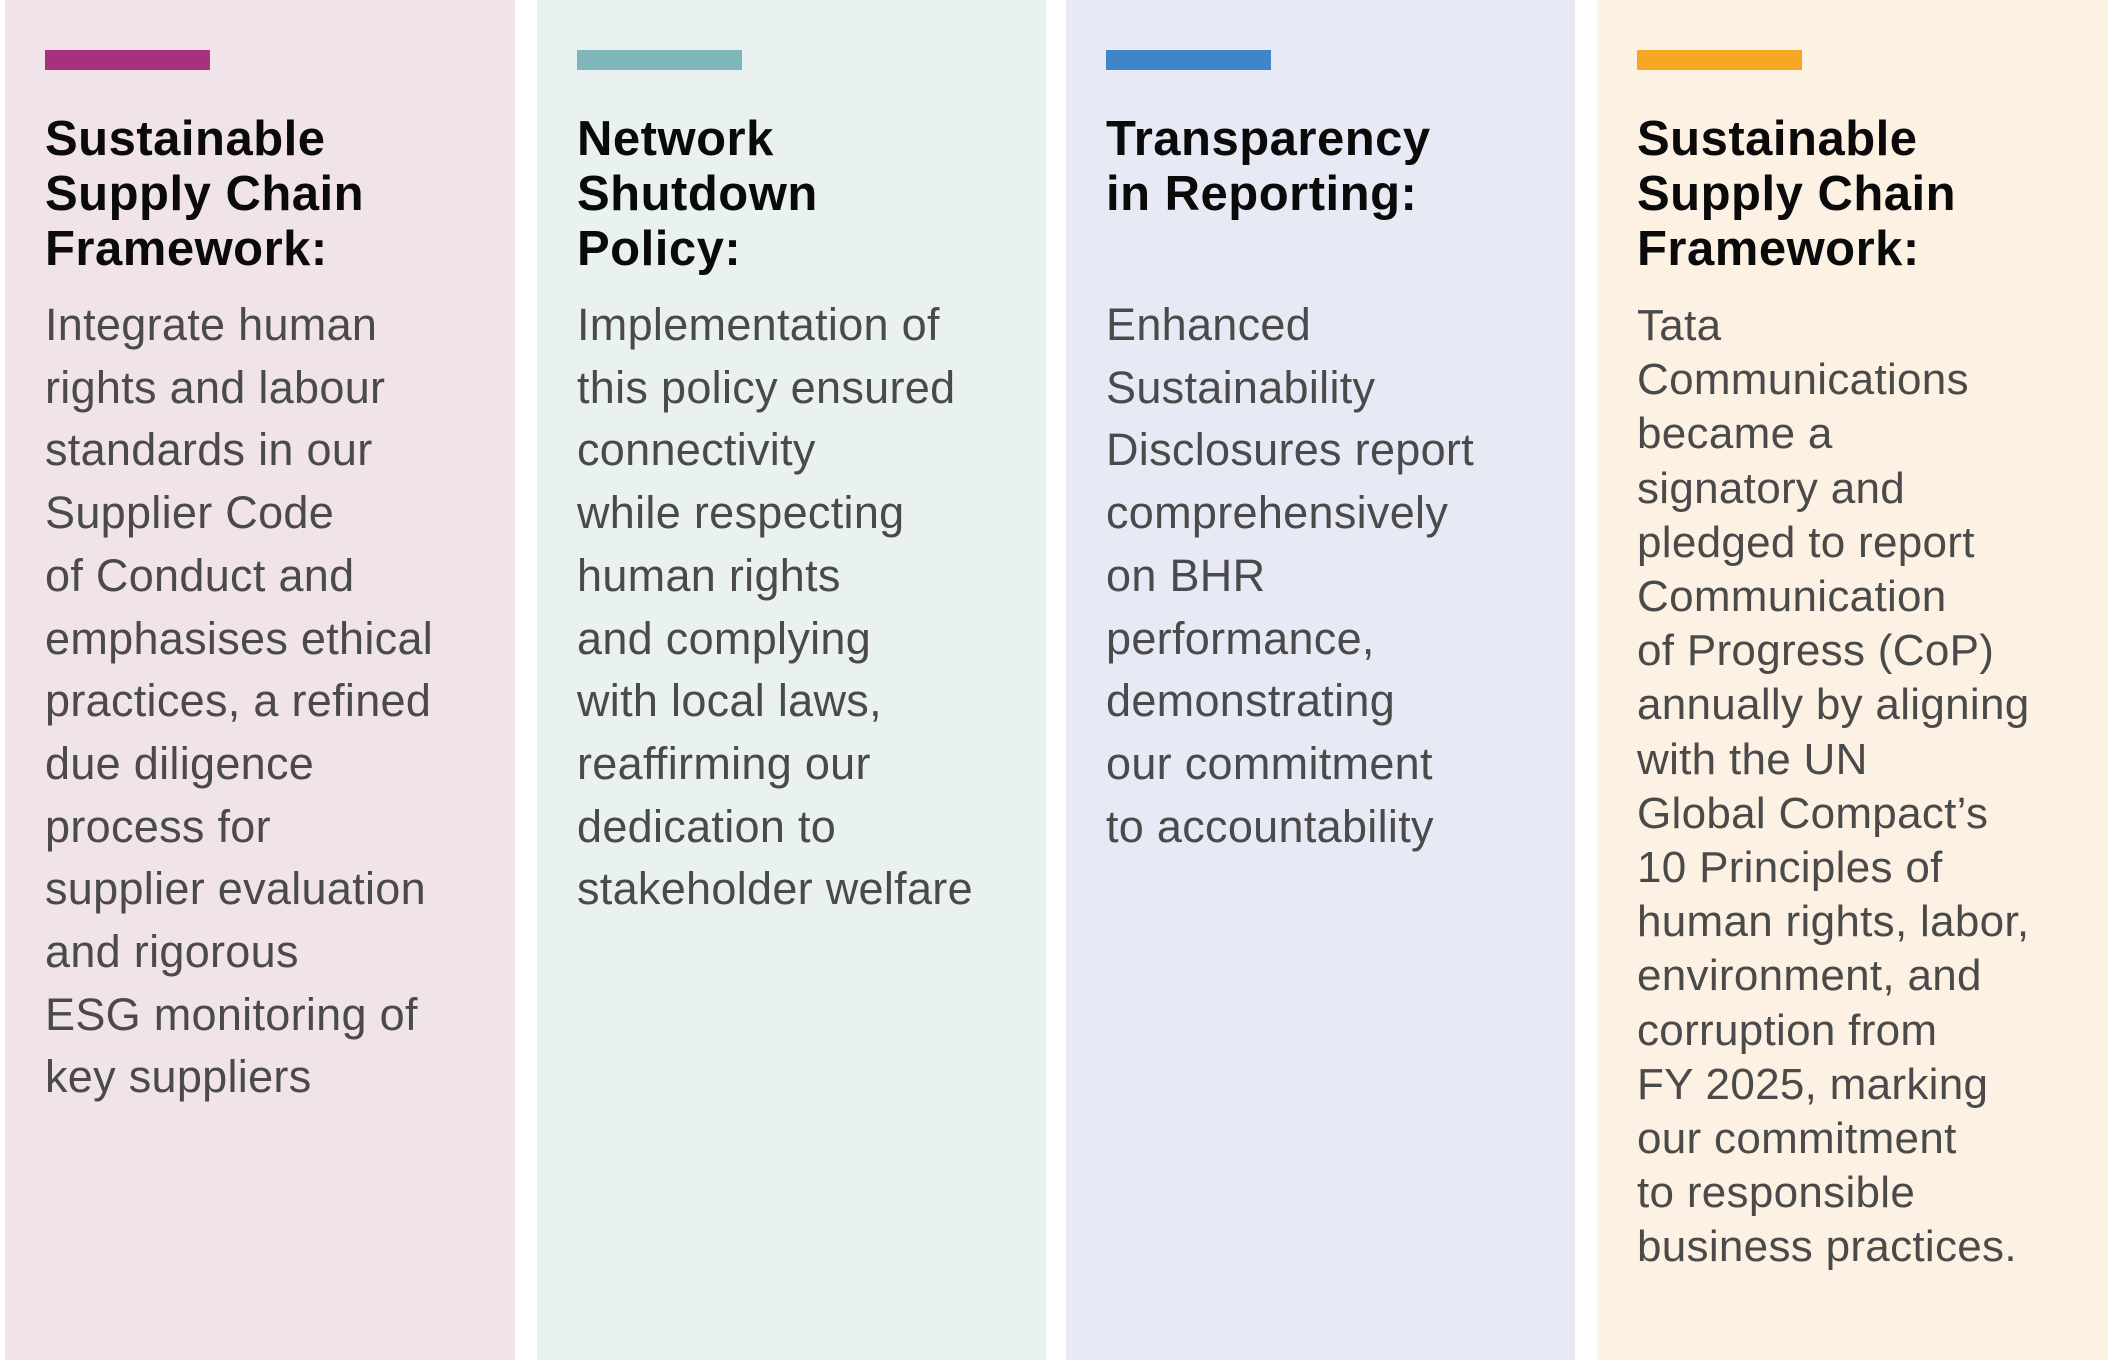 This screenshot has height=1360, width=2108. Describe the element at coordinates (697, 194) in the screenshot. I see `card-title: Network Shutdown Policy:` at that location.